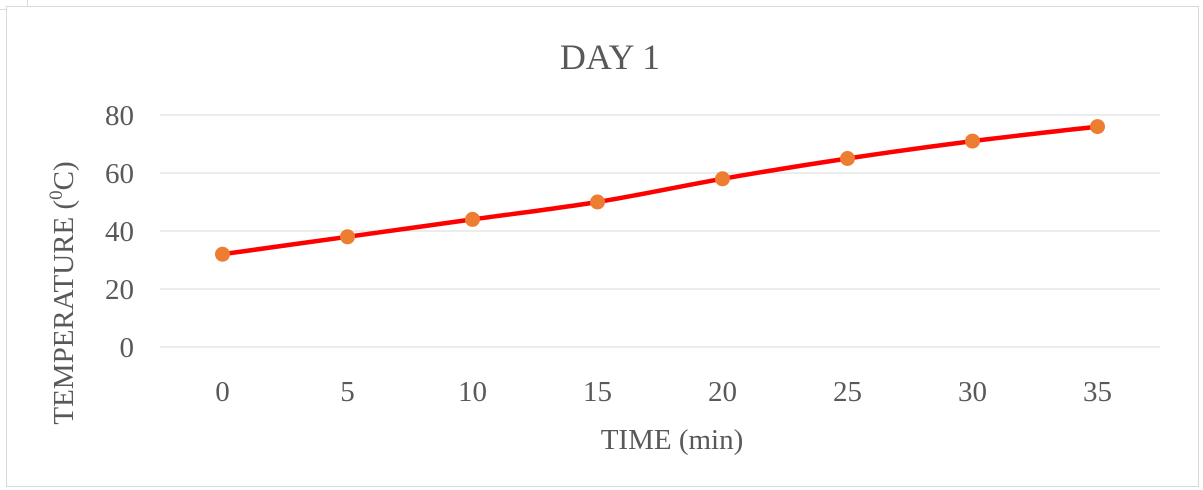  Describe the element at coordinates (56, 195) in the screenshot. I see `y-axis-title-superscript: 0` at that location.